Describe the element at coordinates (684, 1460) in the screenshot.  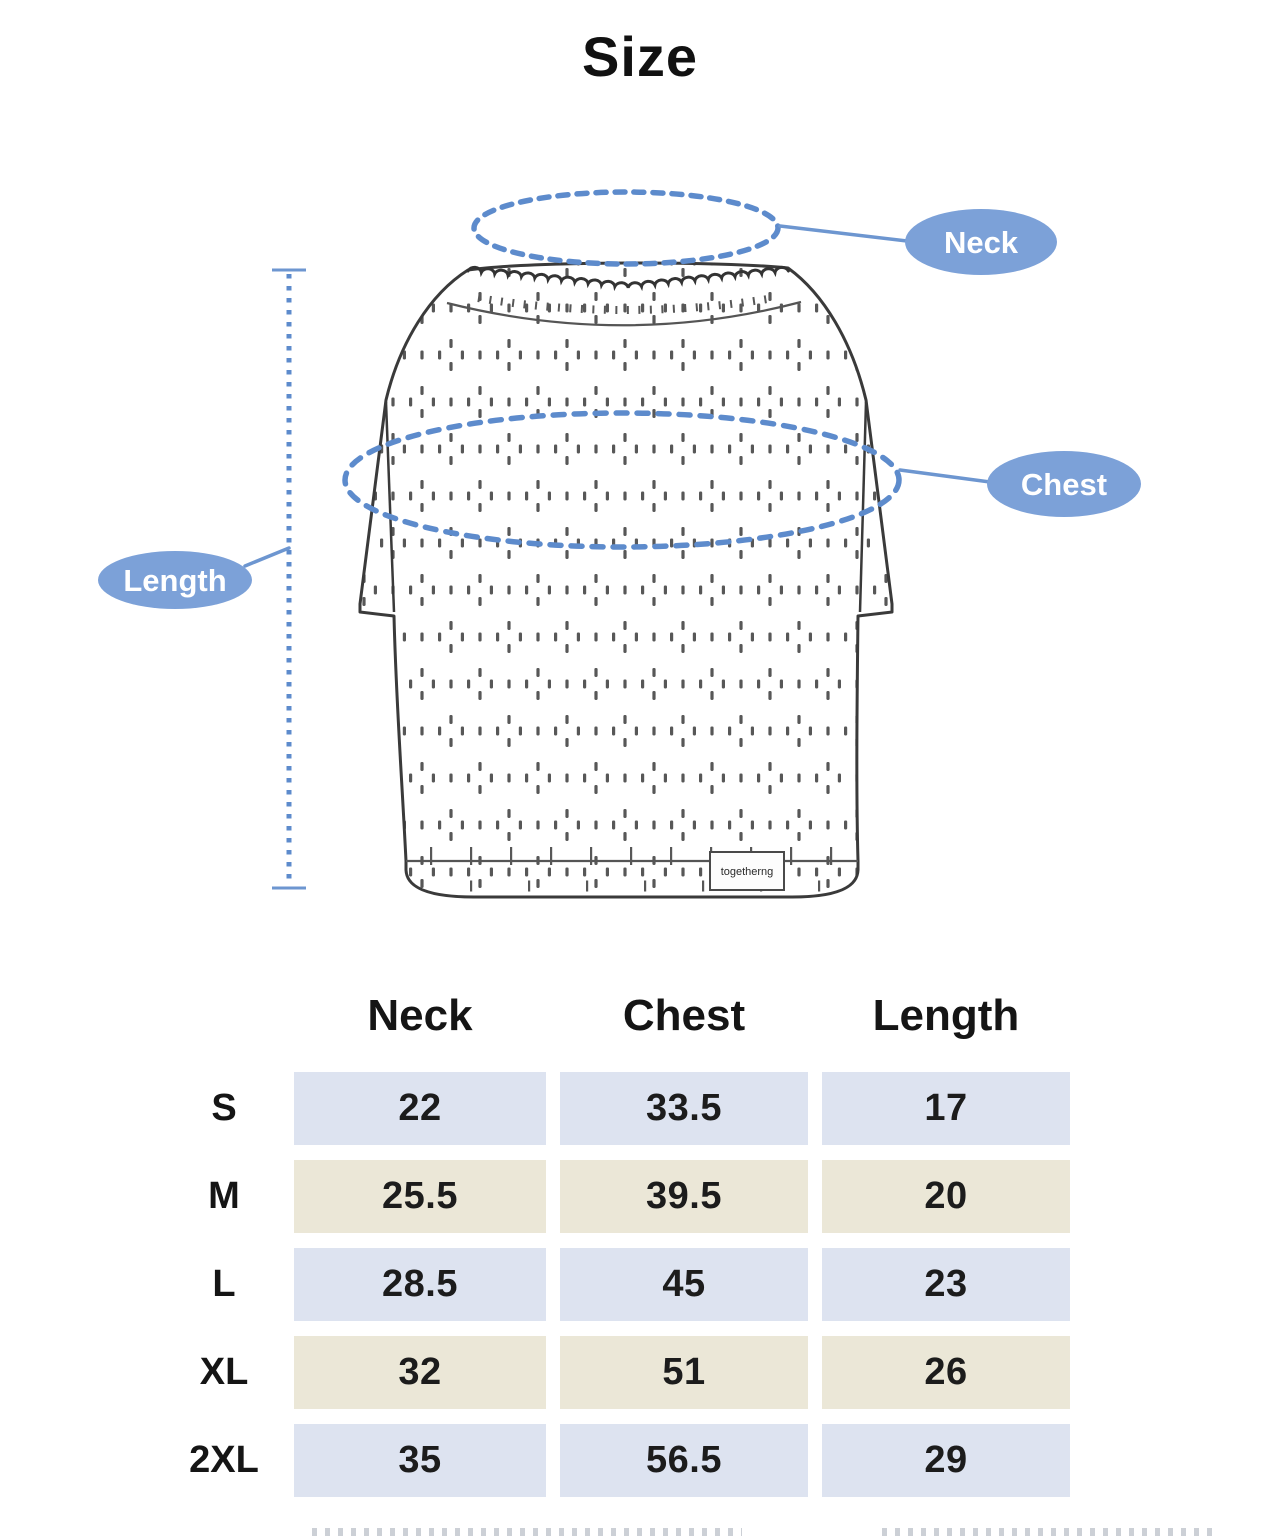
I see `chest-value: 56.5` at that location.